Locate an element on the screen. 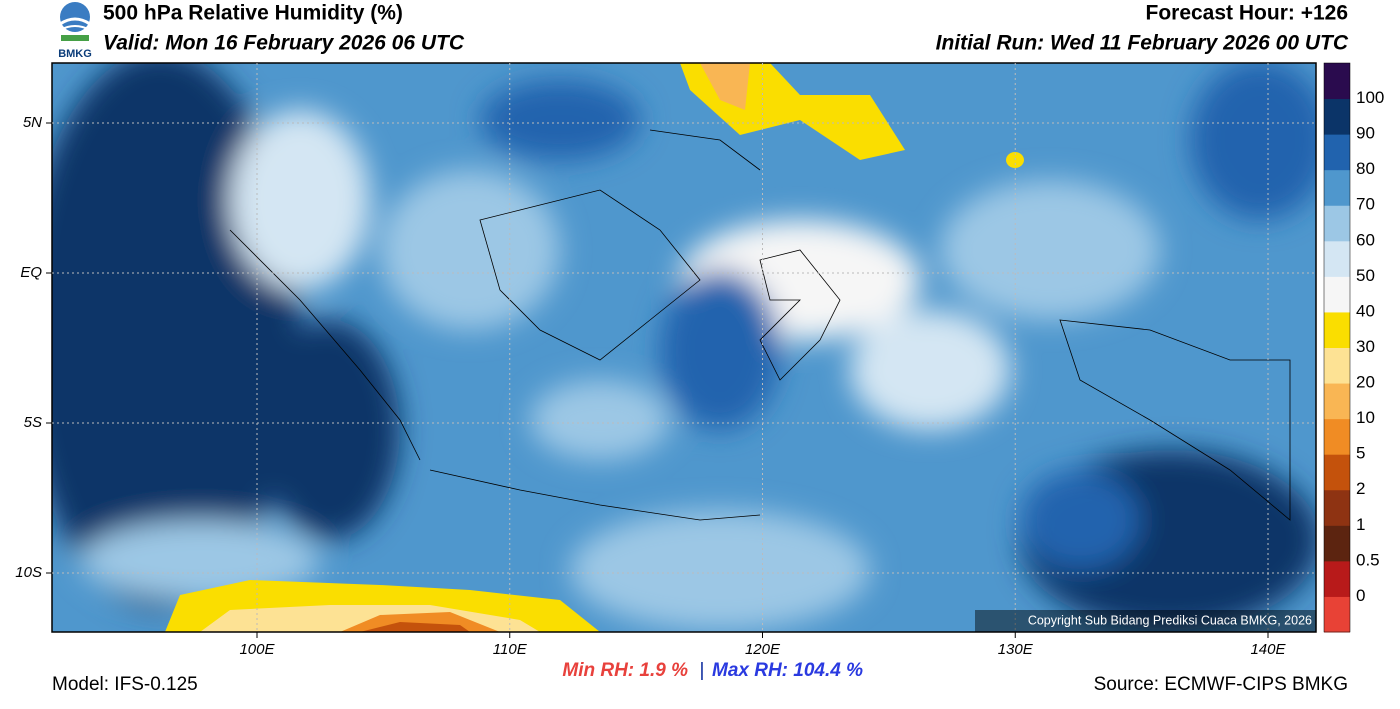 Image resolution: width=1400 pixels, height=709 pixels. colorbar-label: 10 is located at coordinates (1365, 417).